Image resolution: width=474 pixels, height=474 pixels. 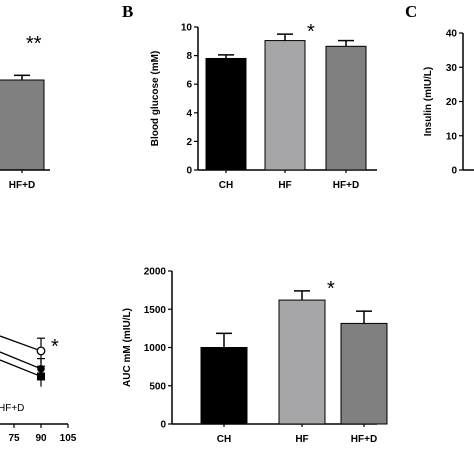 What do you see at coordinates (41, 376) in the screenshot?
I see `panel-d-point-filled-square` at bounding box center [41, 376].